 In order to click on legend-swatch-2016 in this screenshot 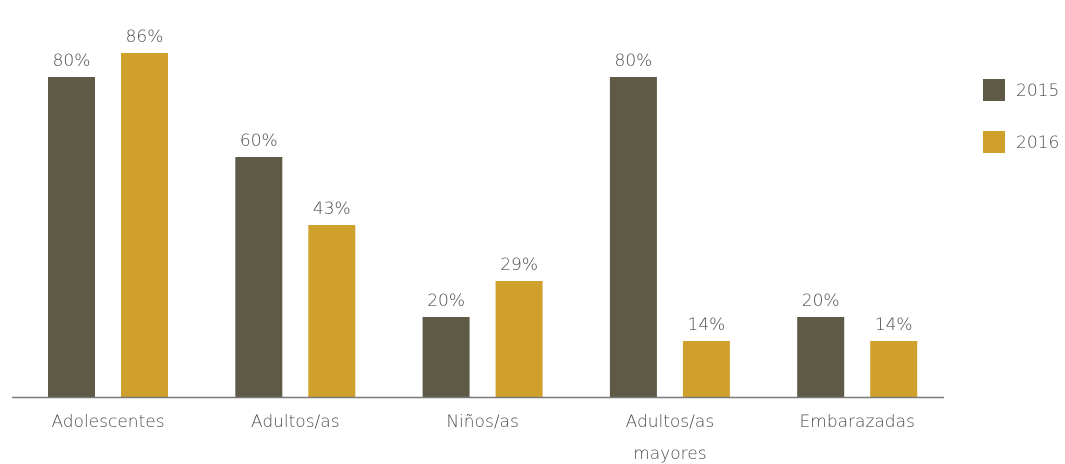, I will do `click(994, 142)`.